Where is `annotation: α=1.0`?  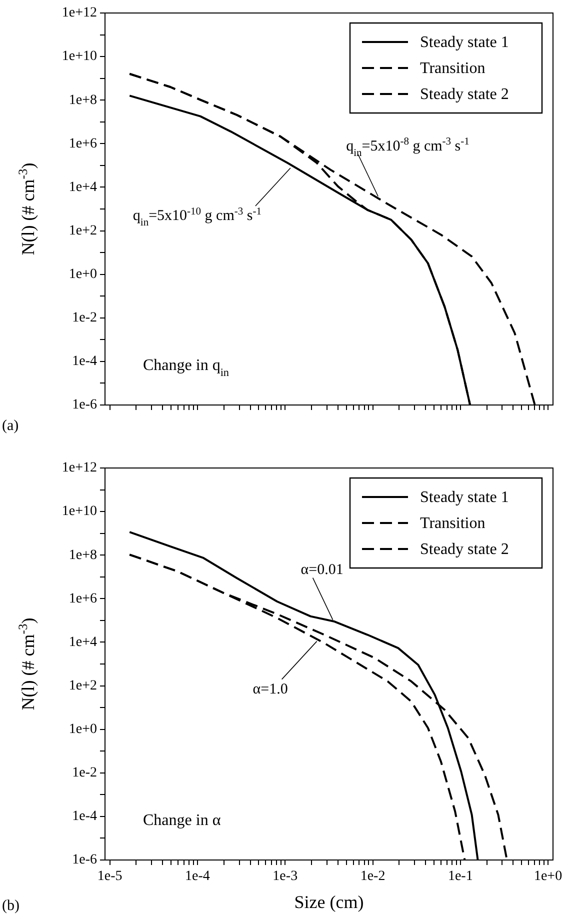 annotation: α=1.0 is located at coordinates (270, 689).